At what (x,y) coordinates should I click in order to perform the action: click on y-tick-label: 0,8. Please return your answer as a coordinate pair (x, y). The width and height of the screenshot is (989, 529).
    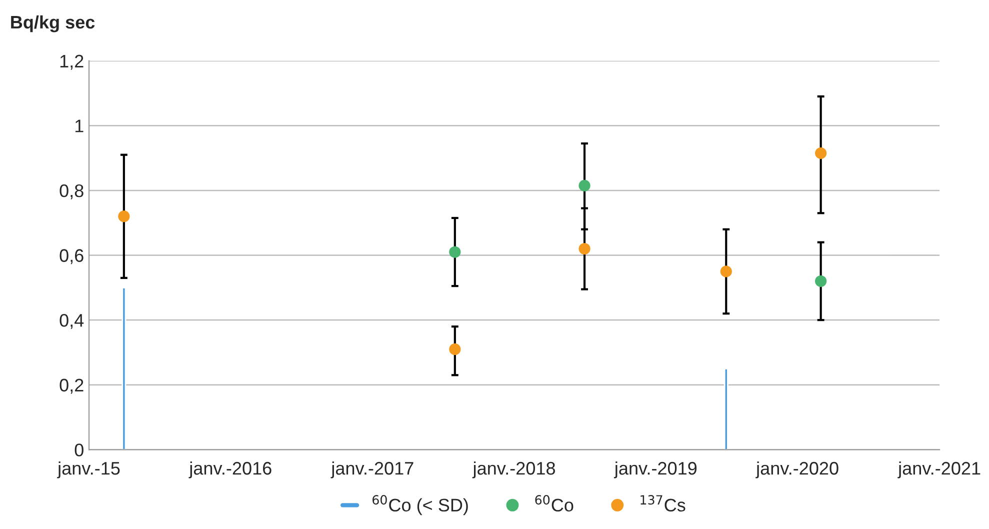
    Looking at the image, I should click on (72, 192).